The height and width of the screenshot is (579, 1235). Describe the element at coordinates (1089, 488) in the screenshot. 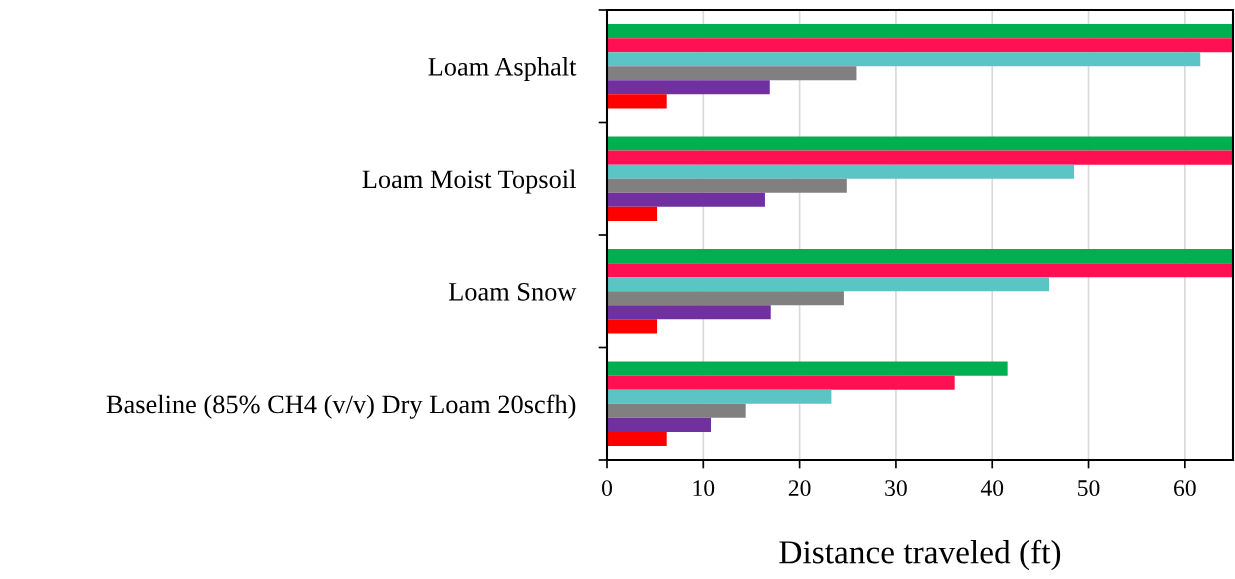

I see `x-tick-label: 50` at that location.